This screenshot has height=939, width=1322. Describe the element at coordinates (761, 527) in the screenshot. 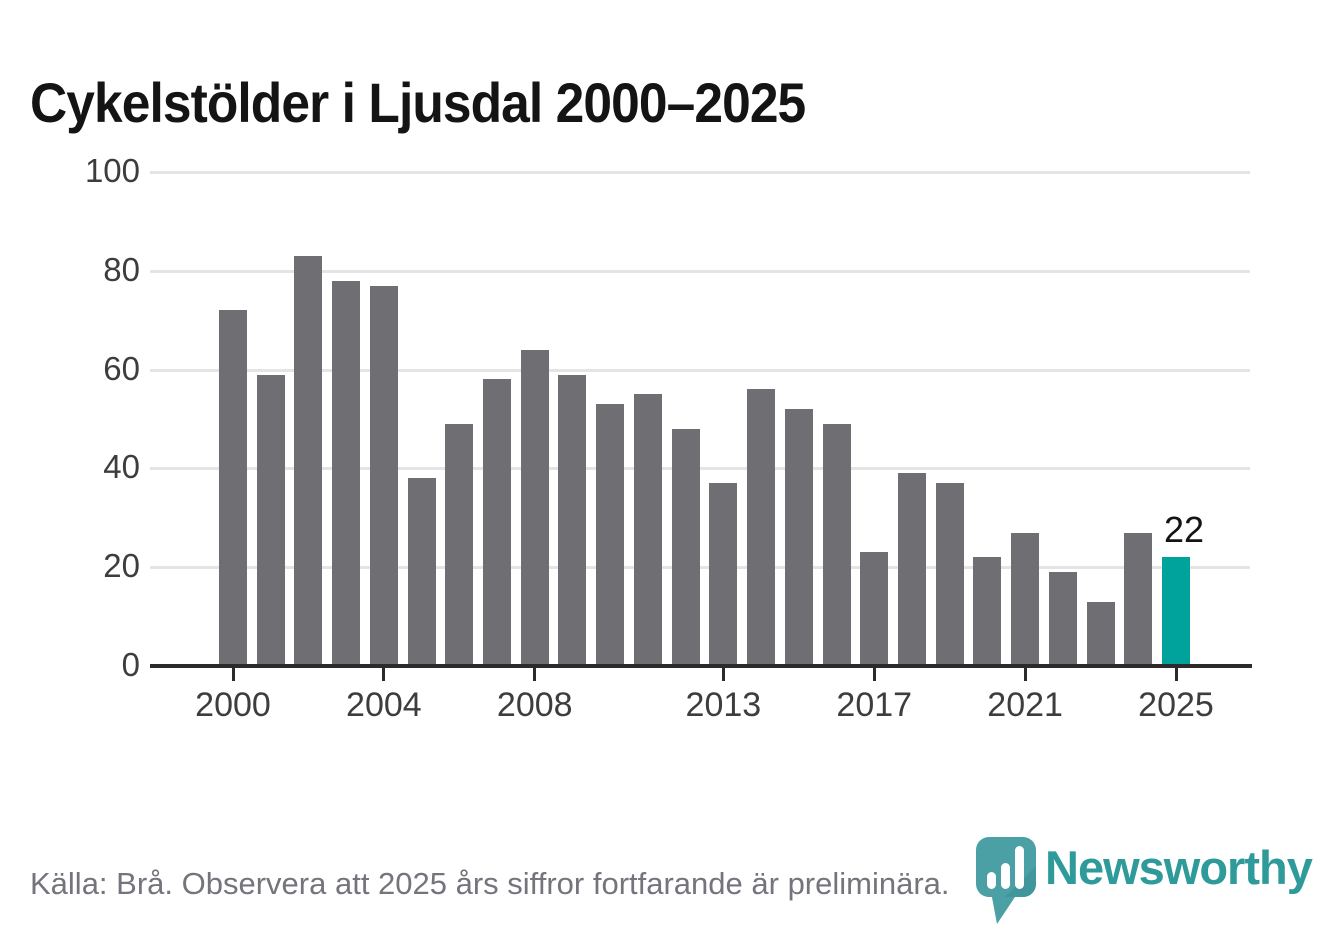

I see `bar-2014` at that location.